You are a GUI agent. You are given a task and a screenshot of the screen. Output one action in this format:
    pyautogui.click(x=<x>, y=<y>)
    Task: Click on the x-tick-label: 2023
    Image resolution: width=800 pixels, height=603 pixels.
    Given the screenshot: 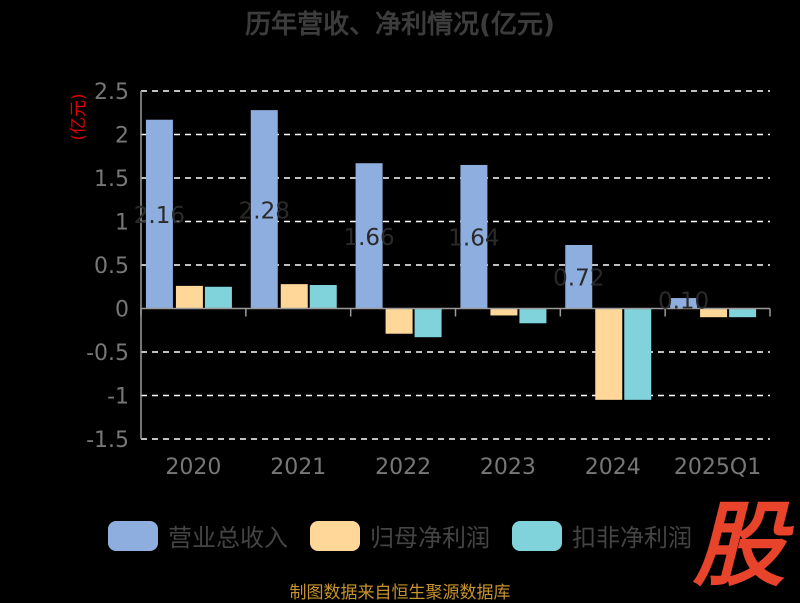 What is the action you would take?
    pyautogui.click(x=508, y=467)
    